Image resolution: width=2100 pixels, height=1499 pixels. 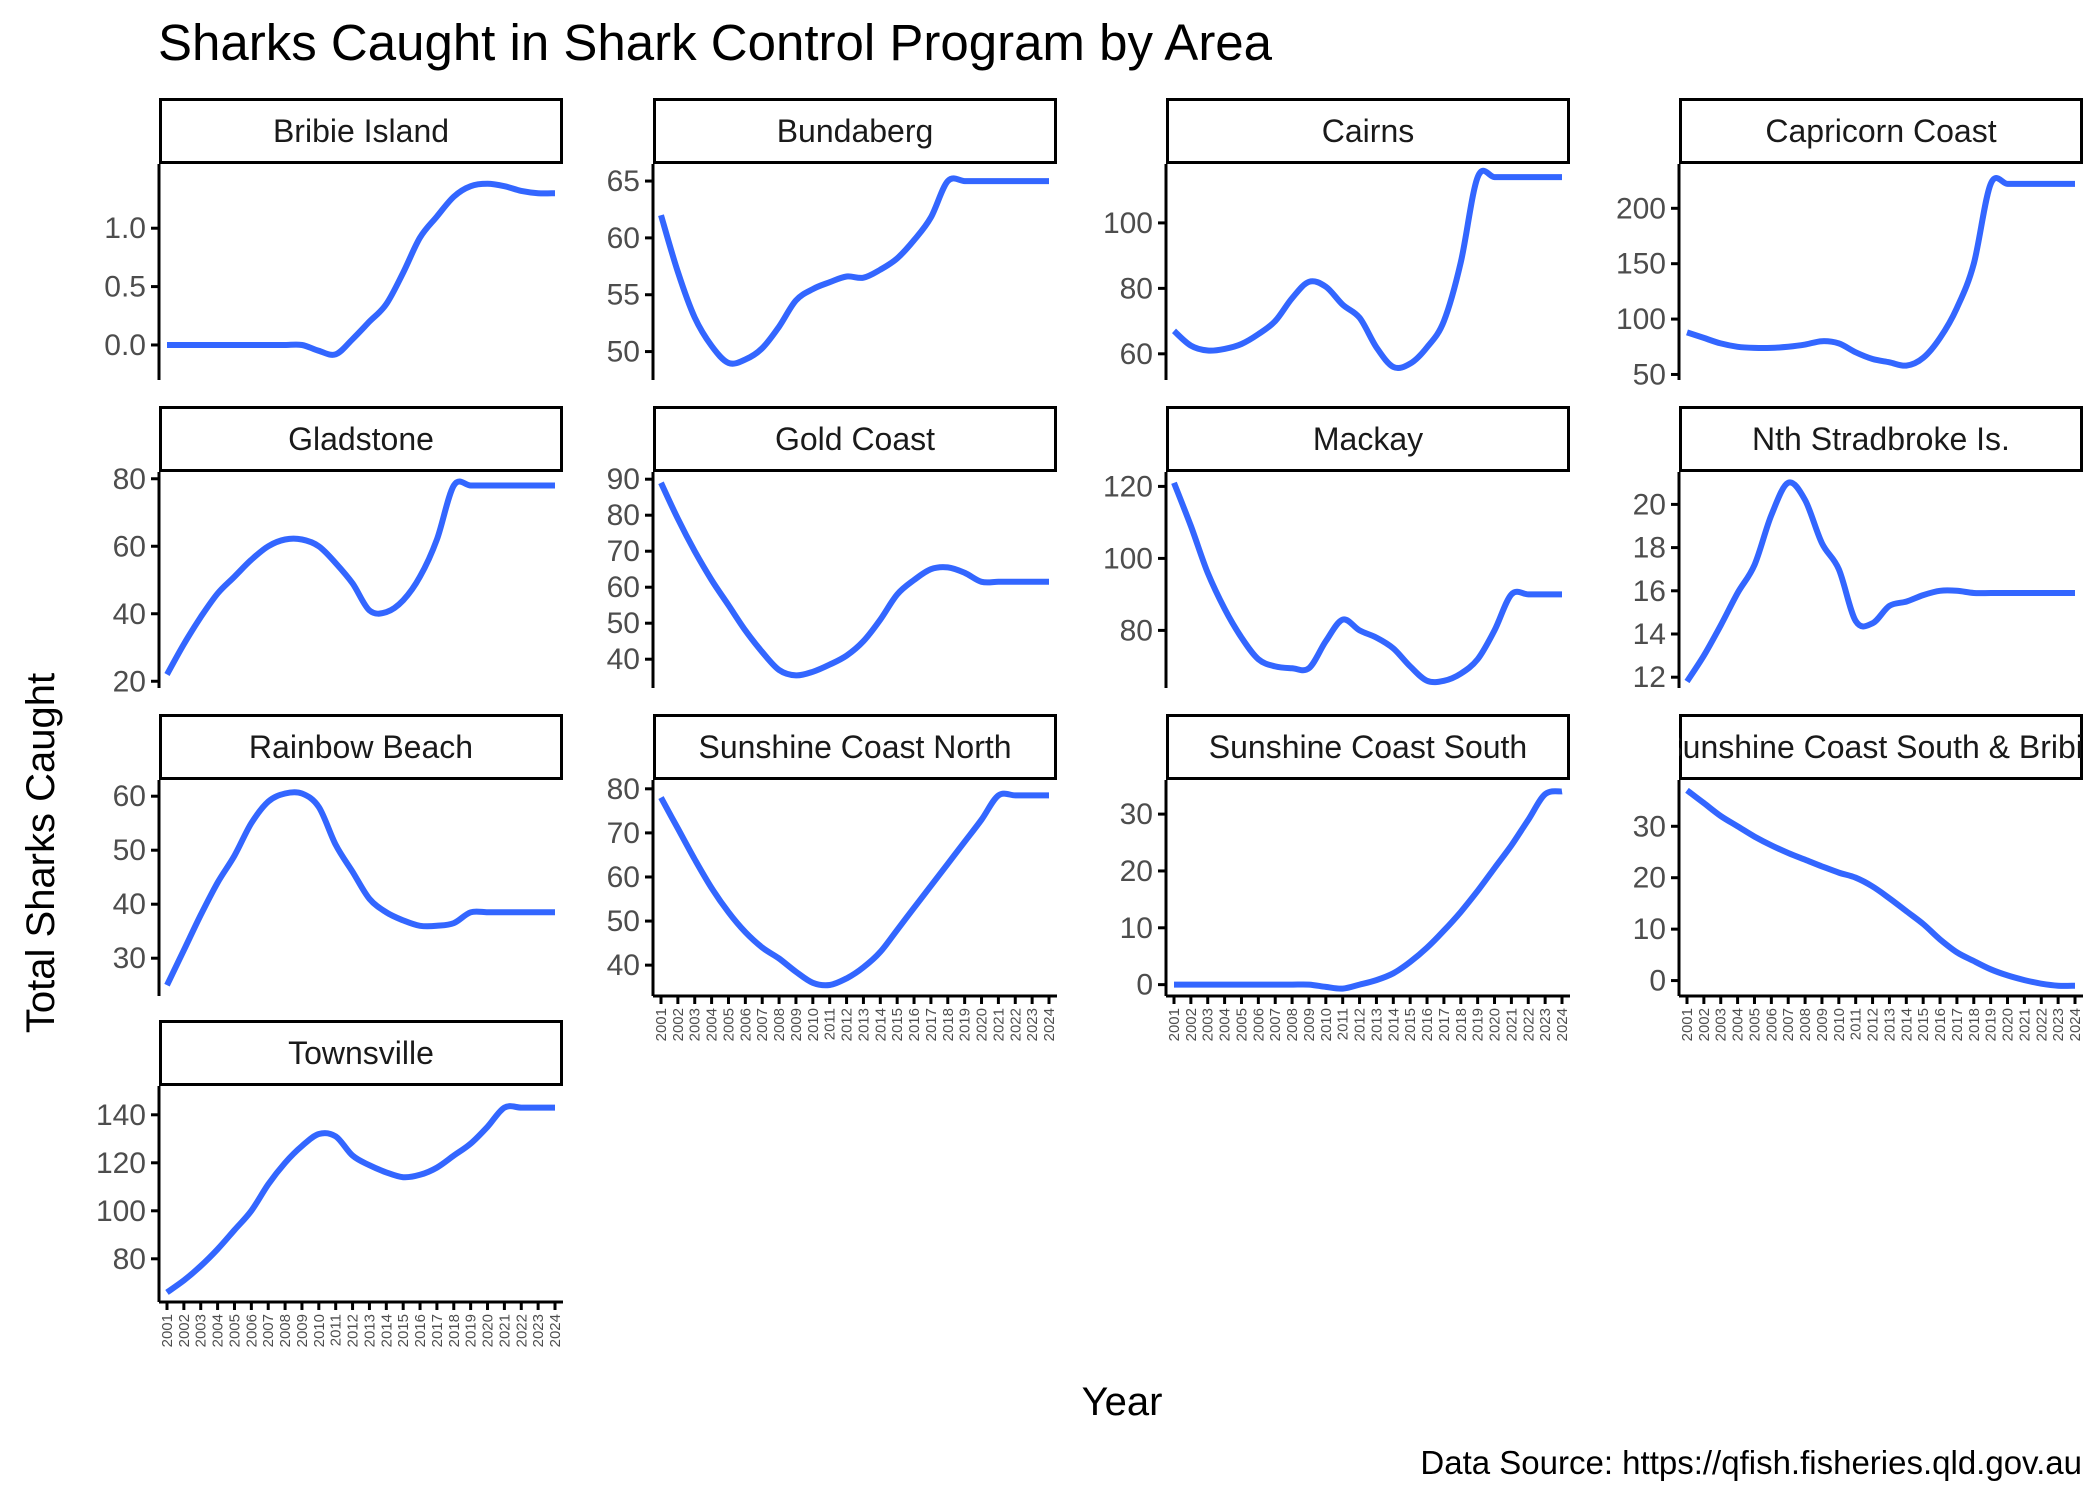 I want to click on y-tick-label: 140, so click(x=121, y=1115).